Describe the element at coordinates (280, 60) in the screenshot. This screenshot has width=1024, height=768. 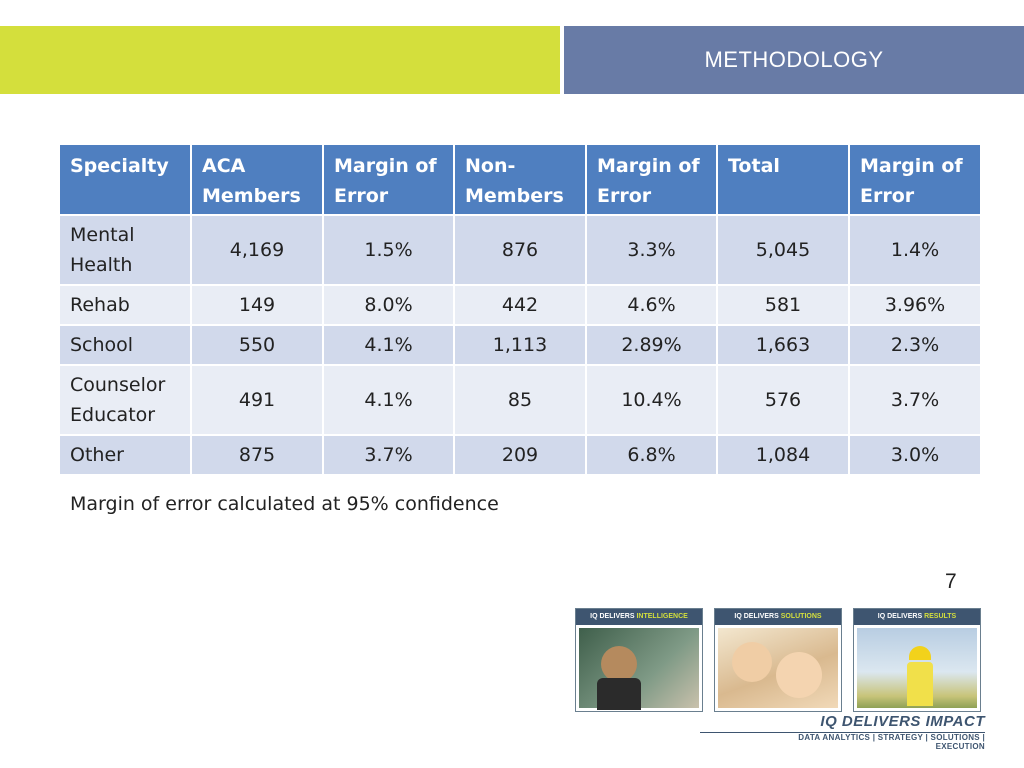
I see `header-band-left` at that location.